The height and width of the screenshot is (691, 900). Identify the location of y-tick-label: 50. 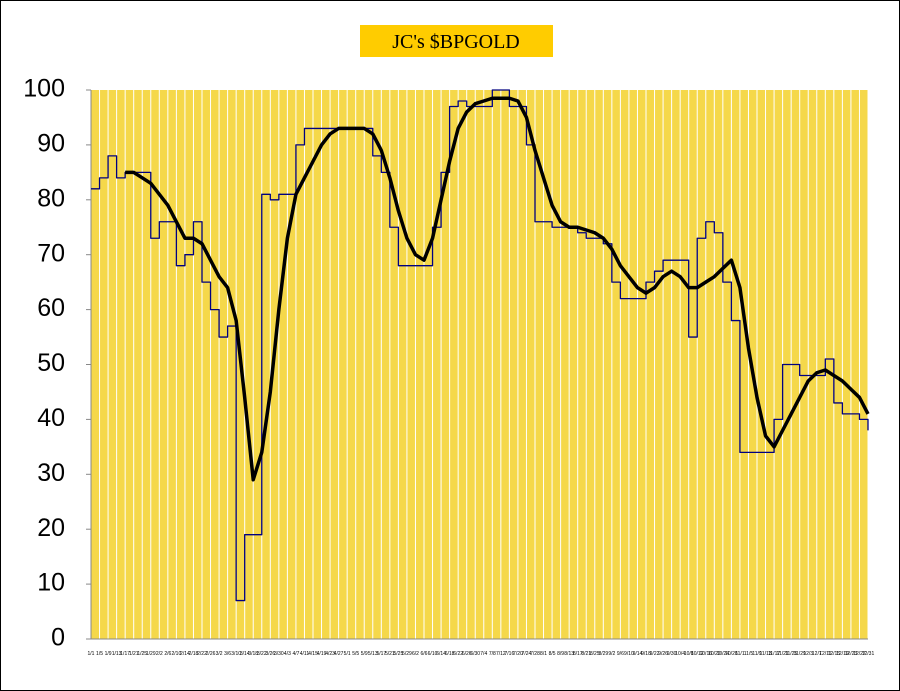
(51, 363).